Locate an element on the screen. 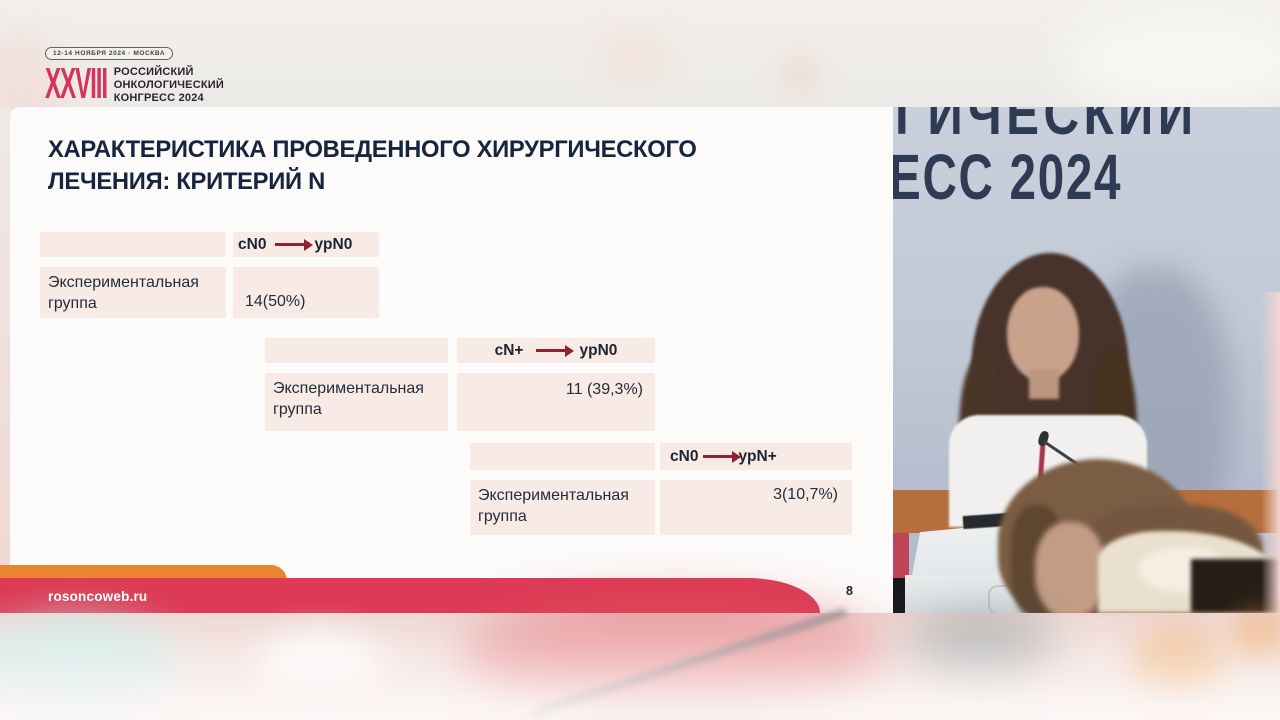 The height and width of the screenshot is (720, 1280). table-header-row: cN0 ypN+ is located at coordinates (661, 456).